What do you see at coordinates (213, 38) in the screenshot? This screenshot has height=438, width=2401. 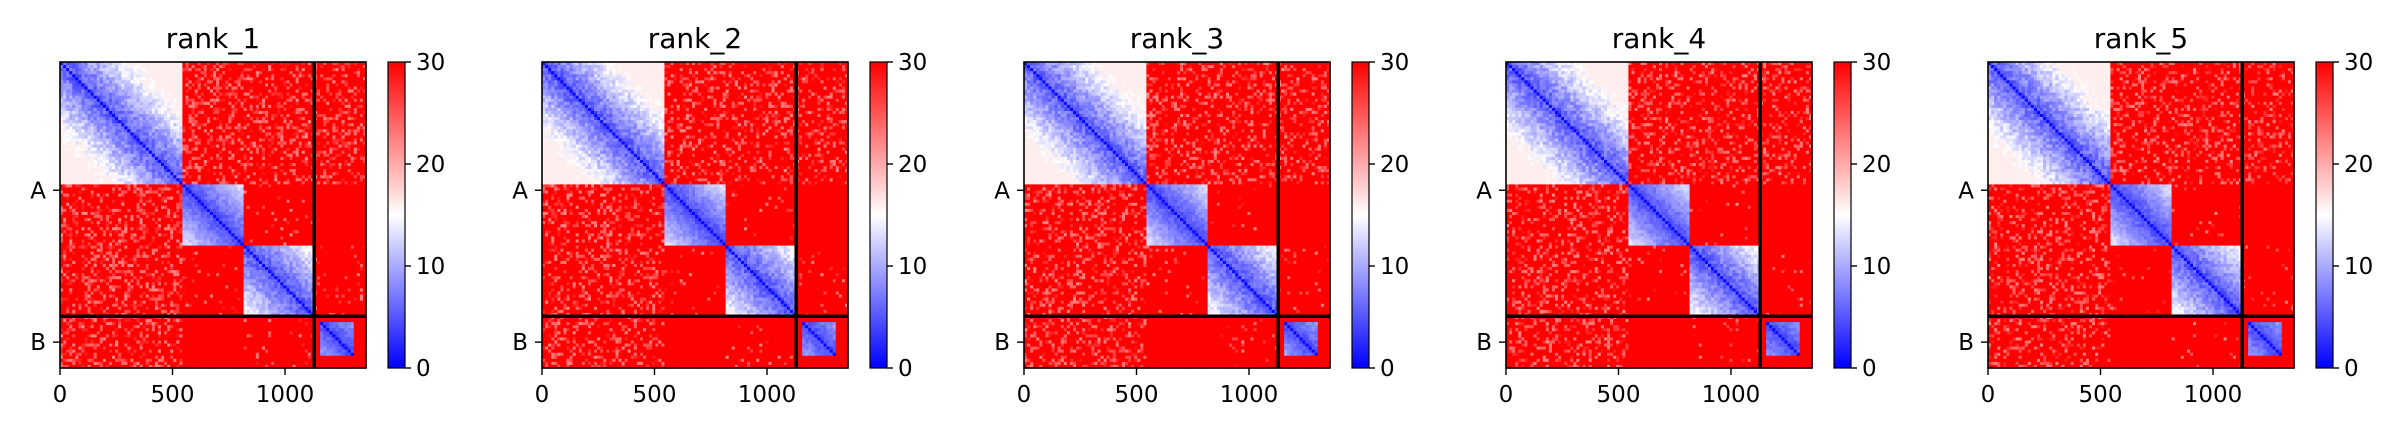 I see `panel-title: rank_1` at bounding box center [213, 38].